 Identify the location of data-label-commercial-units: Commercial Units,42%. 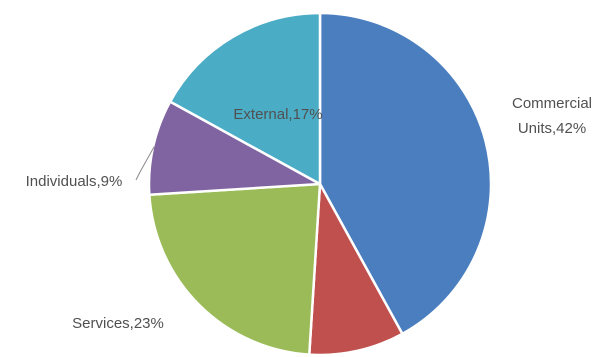
(552, 116).